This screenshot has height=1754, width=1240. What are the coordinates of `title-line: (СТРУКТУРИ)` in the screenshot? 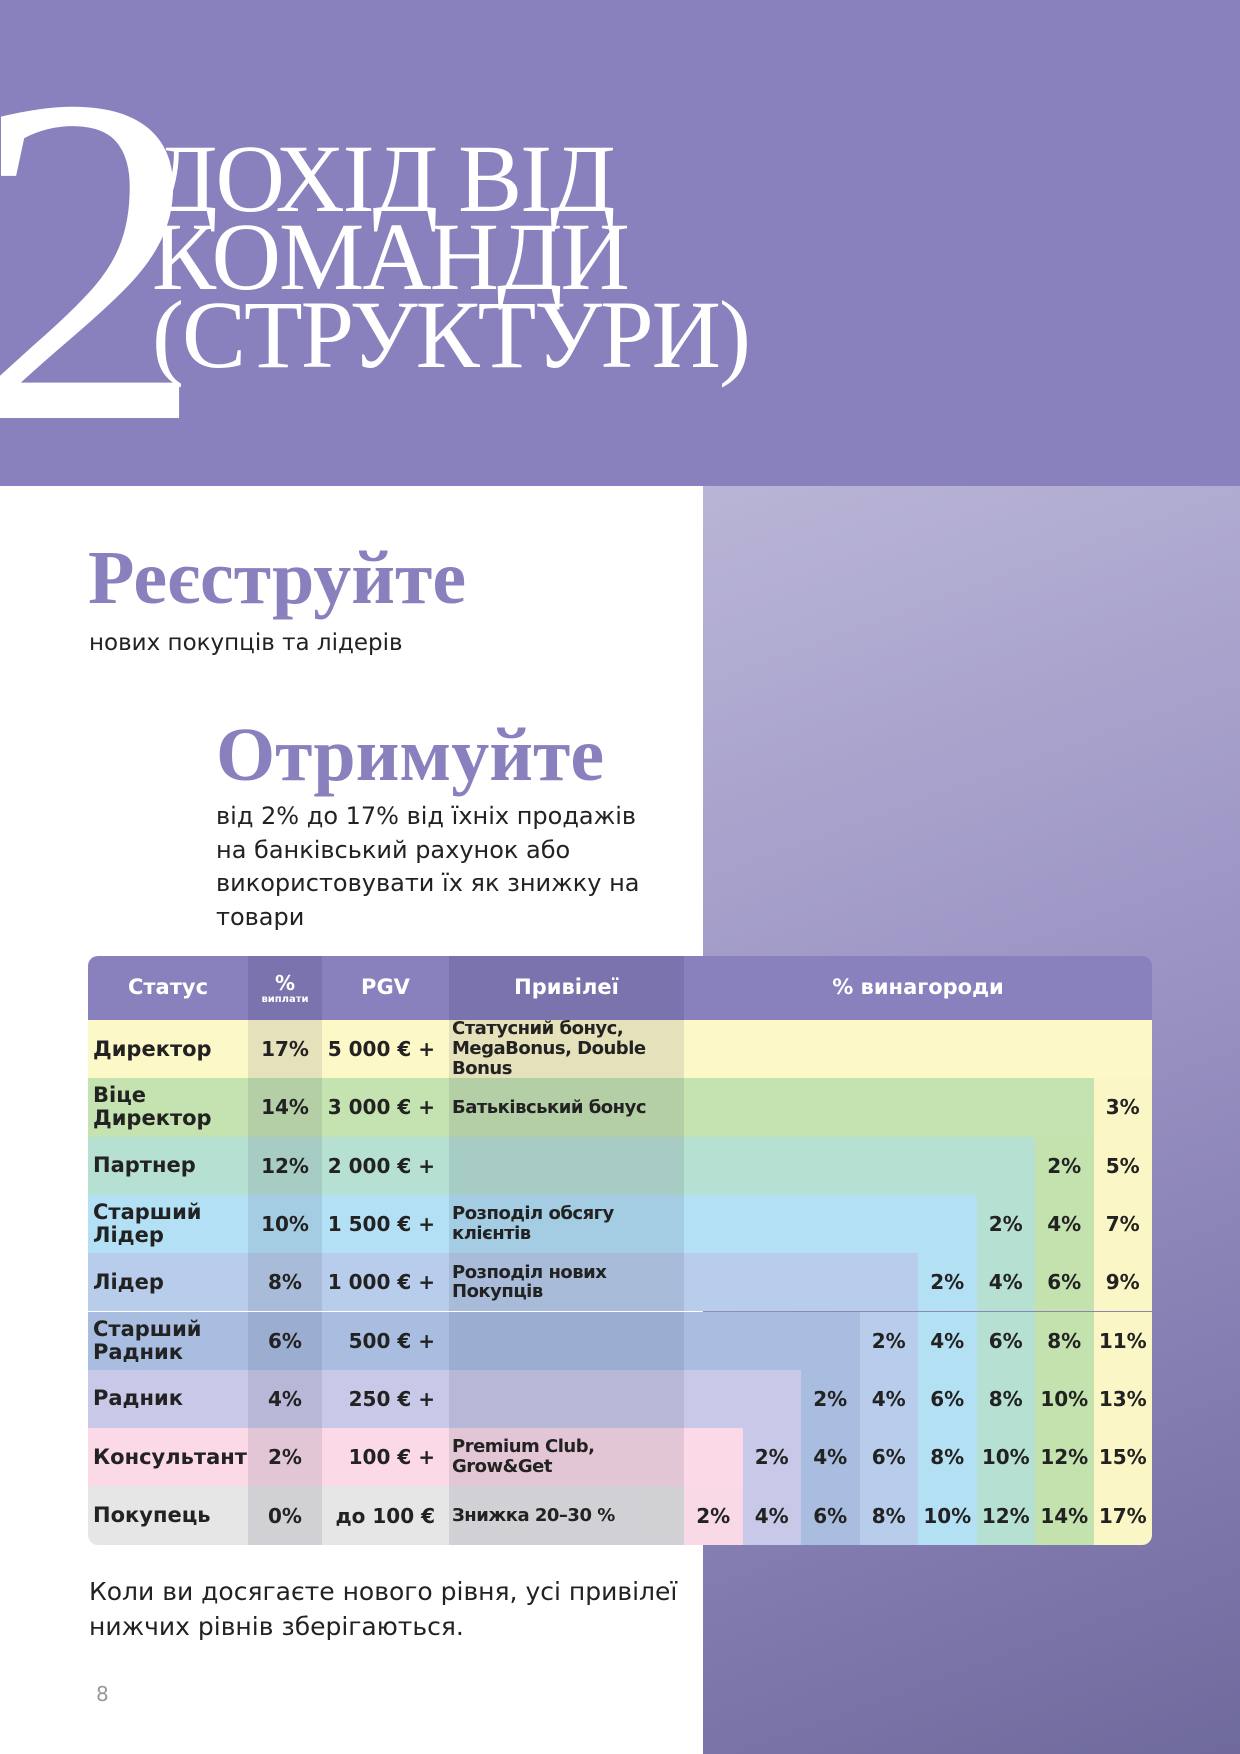 It's located at (451, 334).